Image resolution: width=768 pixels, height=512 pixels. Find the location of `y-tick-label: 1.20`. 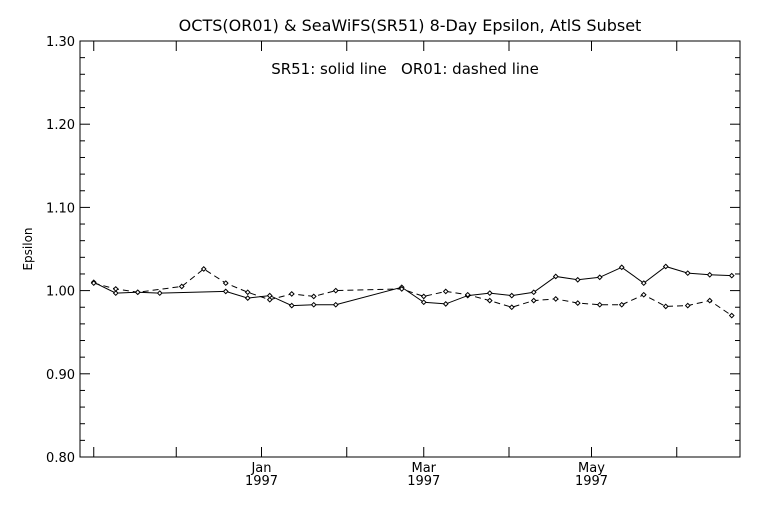

y-tick-label: 1.20 is located at coordinates (60, 125).